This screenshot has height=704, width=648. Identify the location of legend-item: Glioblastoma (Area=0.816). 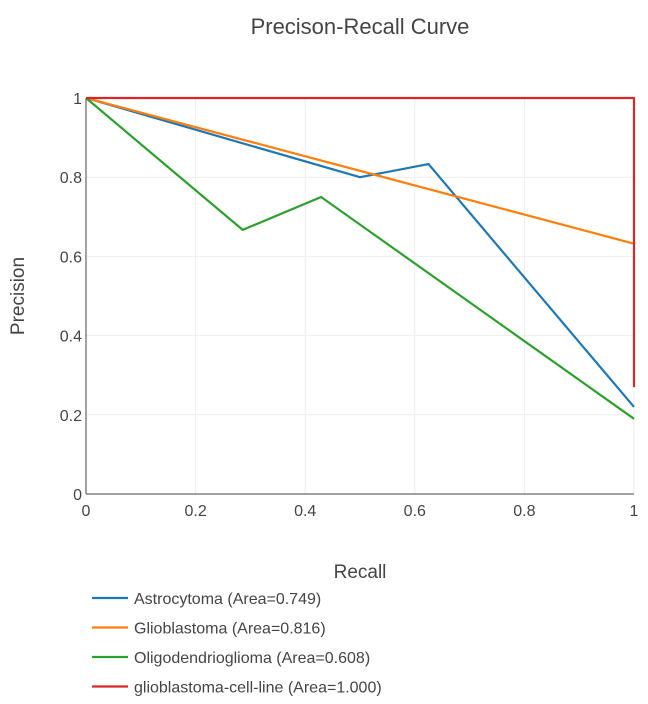
(209, 629).